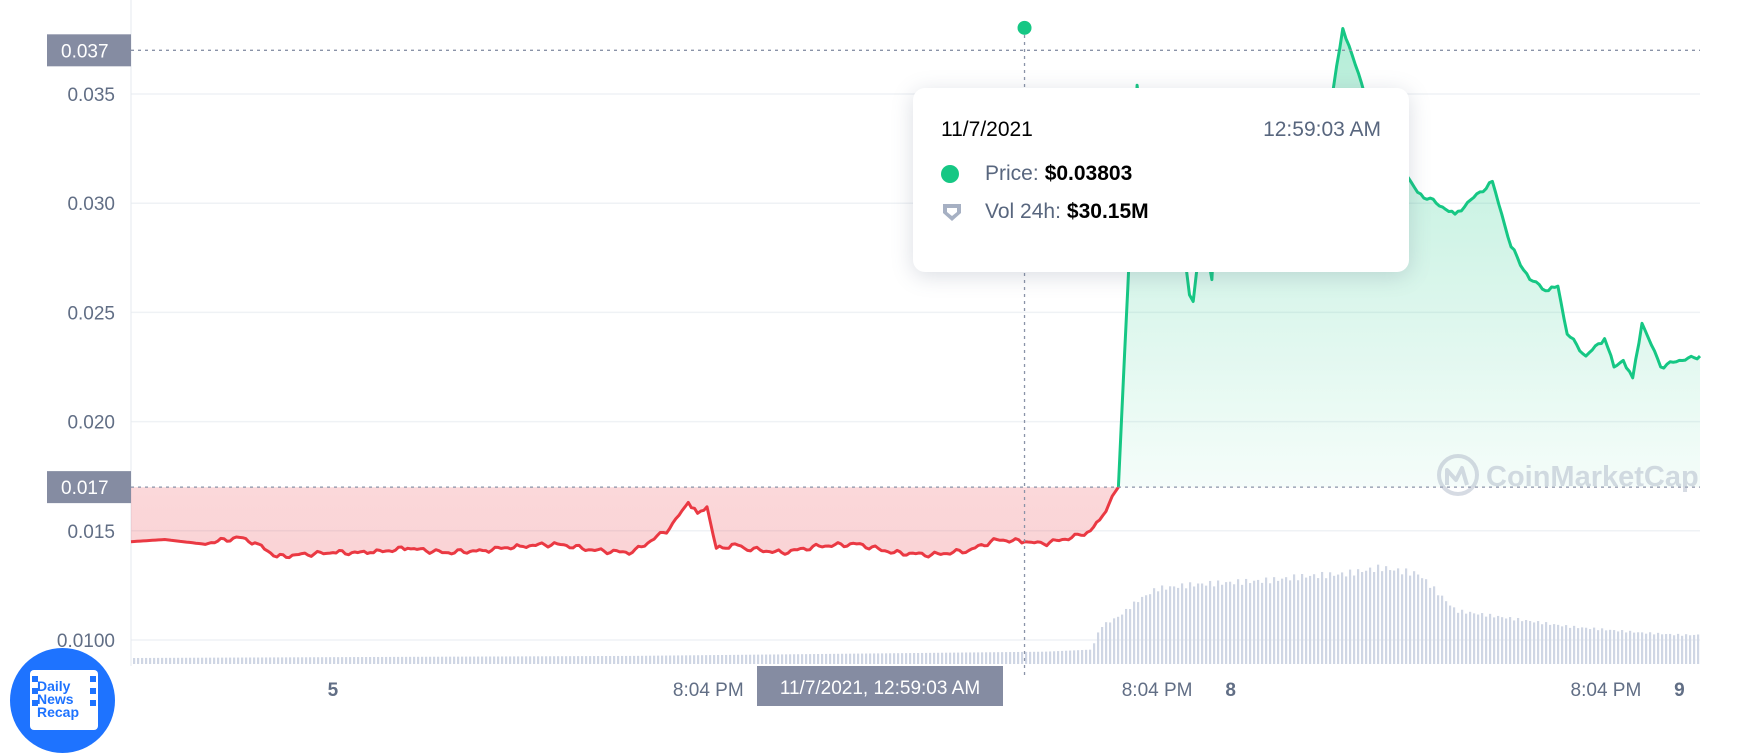 The width and height of the screenshot is (1742, 753). Describe the element at coordinates (62, 700) in the screenshot. I see `daily-news-recap-badge: Daily News Recap` at that location.